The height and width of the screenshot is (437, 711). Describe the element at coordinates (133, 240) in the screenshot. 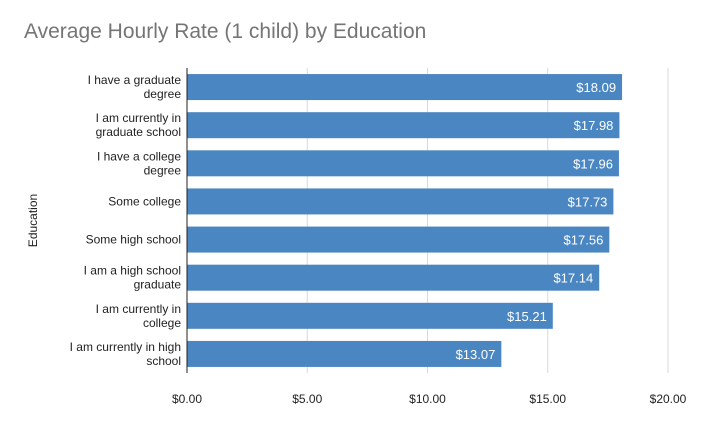

I see `category-label: Some high school` at that location.